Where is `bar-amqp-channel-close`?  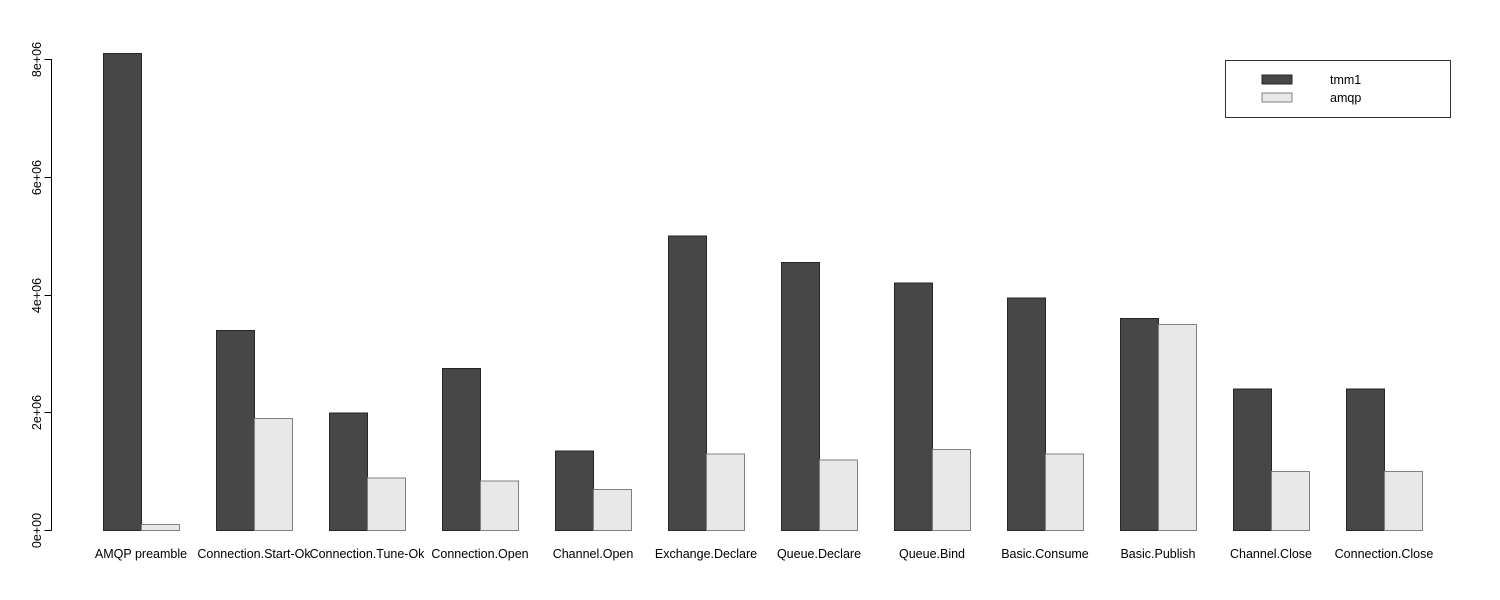 bar-amqp-channel-close is located at coordinates (1290, 501).